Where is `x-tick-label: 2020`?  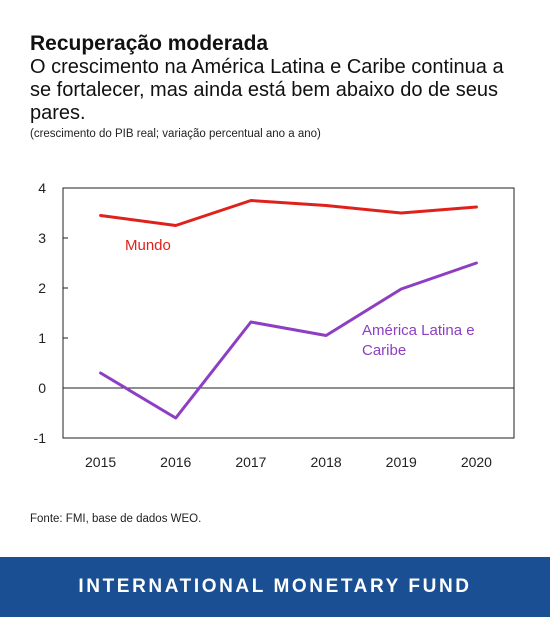 x-tick-label: 2020 is located at coordinates (476, 462).